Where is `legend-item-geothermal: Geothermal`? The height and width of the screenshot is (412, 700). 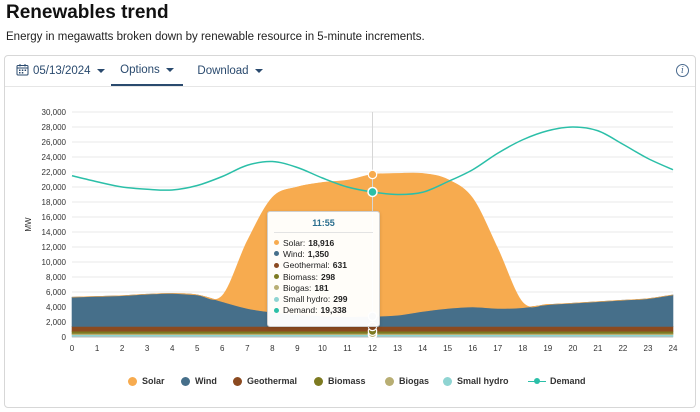 legend-item-geothermal: Geothermal is located at coordinates (265, 381).